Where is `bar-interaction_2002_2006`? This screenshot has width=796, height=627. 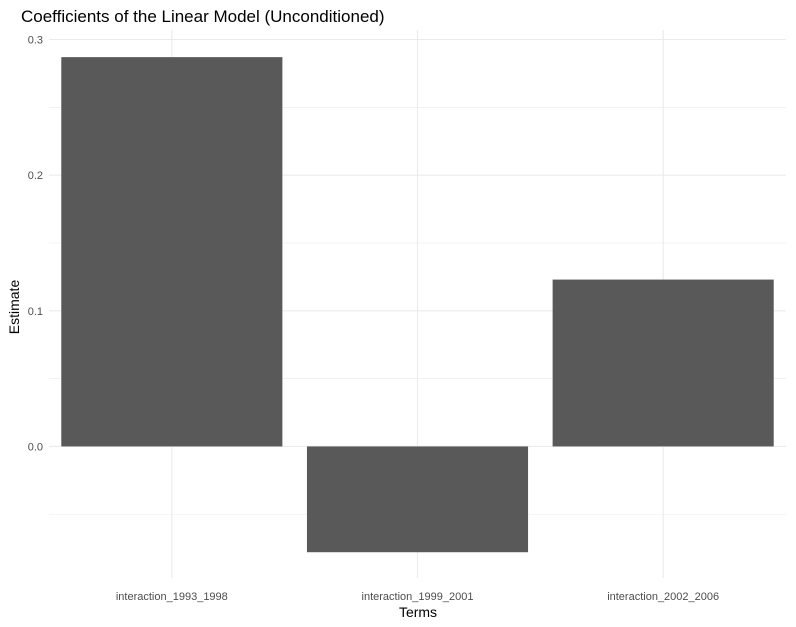 bar-interaction_2002_2006 is located at coordinates (663, 363).